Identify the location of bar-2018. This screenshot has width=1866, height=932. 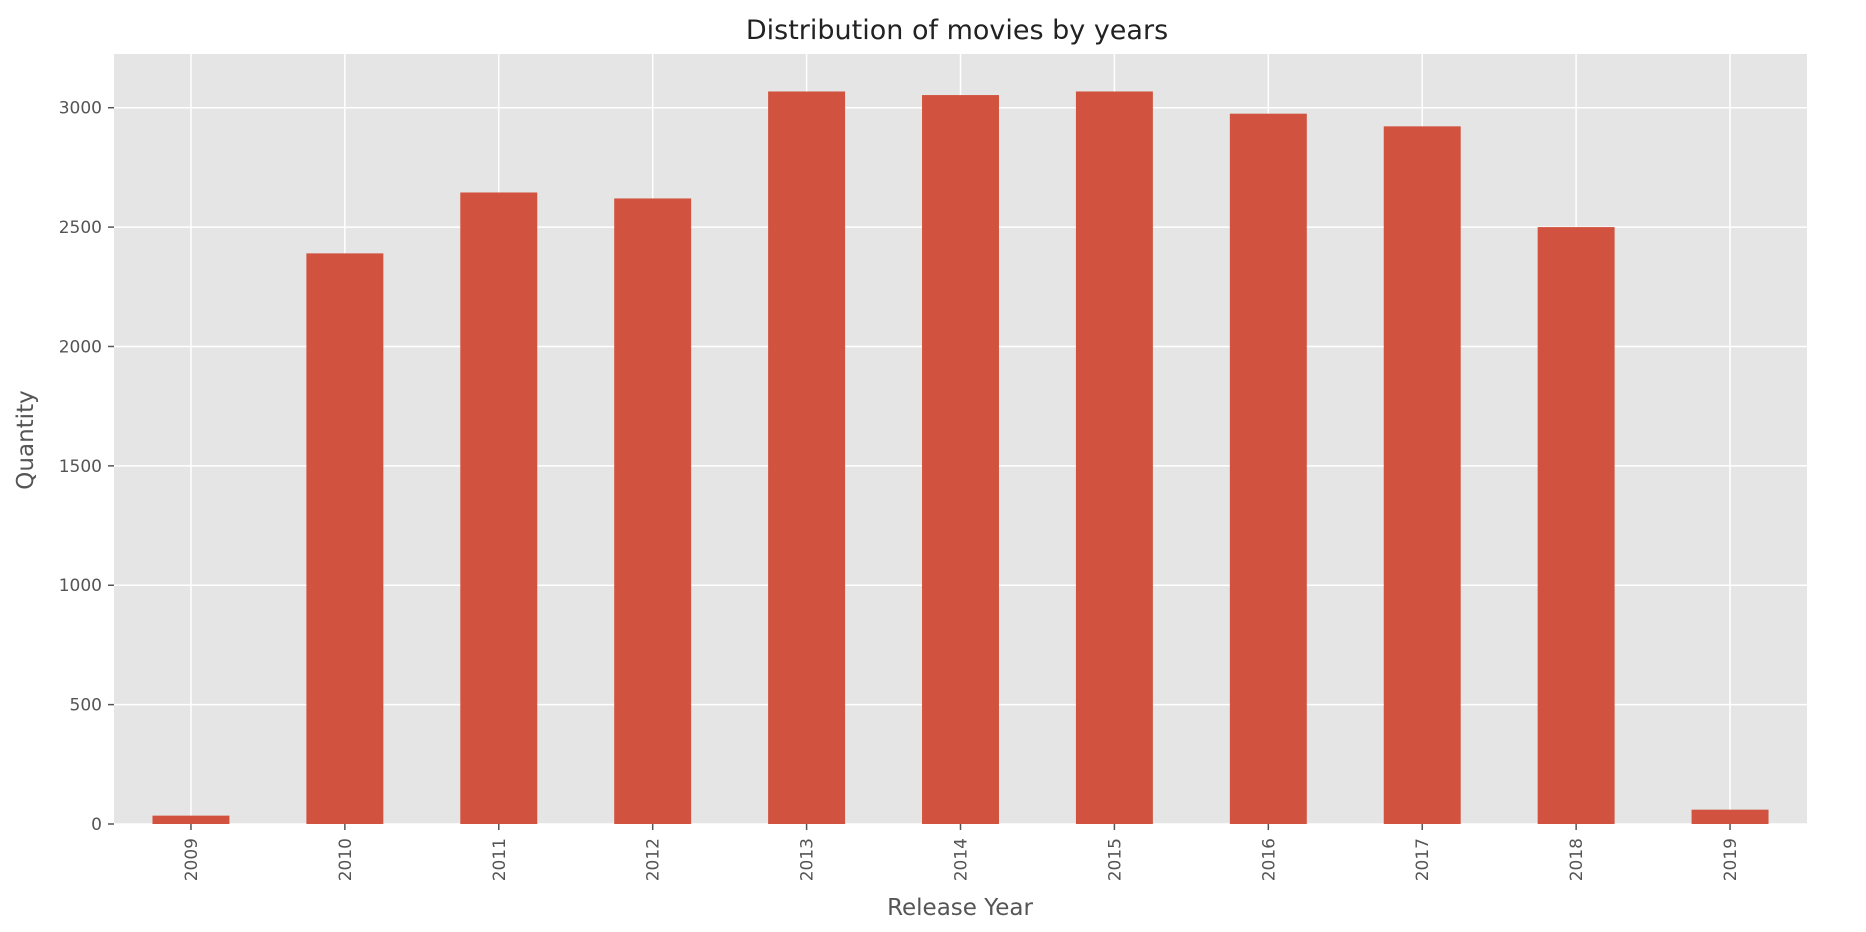
(1576, 525).